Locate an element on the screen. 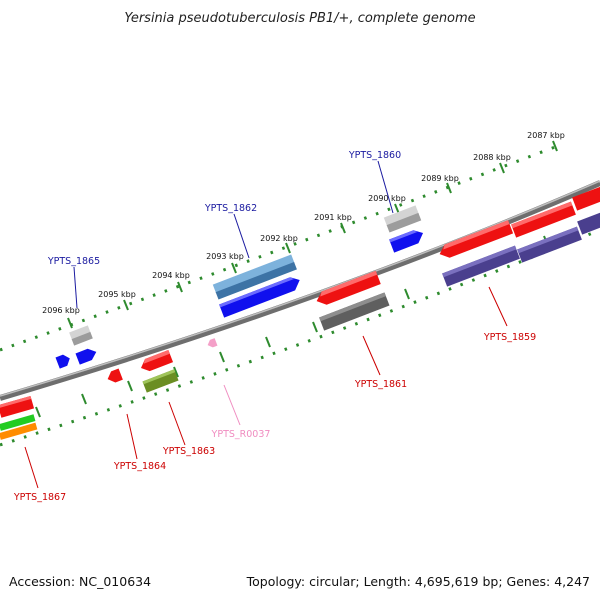  gene-ypts-1859-b is located at coordinates (481, 266).